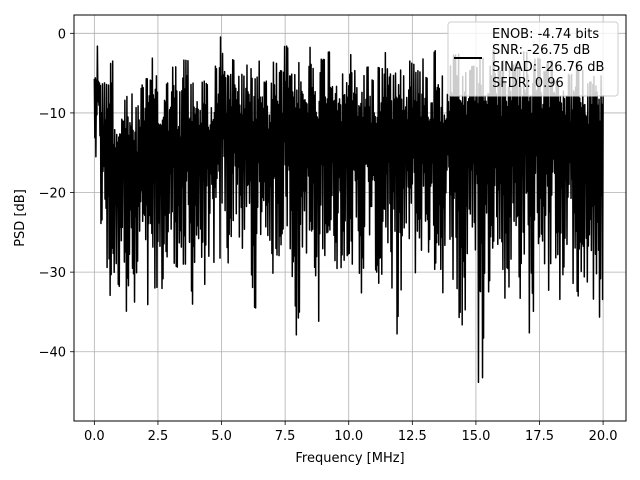  I want to click on x-tick-label: 2.5, so click(158, 436).